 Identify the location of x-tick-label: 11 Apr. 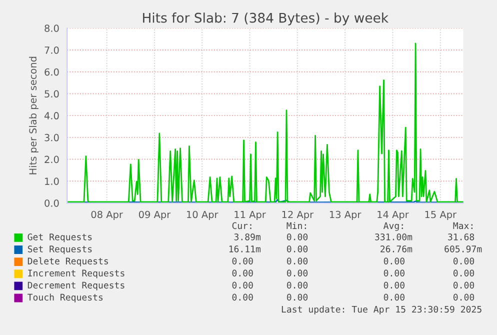
(250, 215).